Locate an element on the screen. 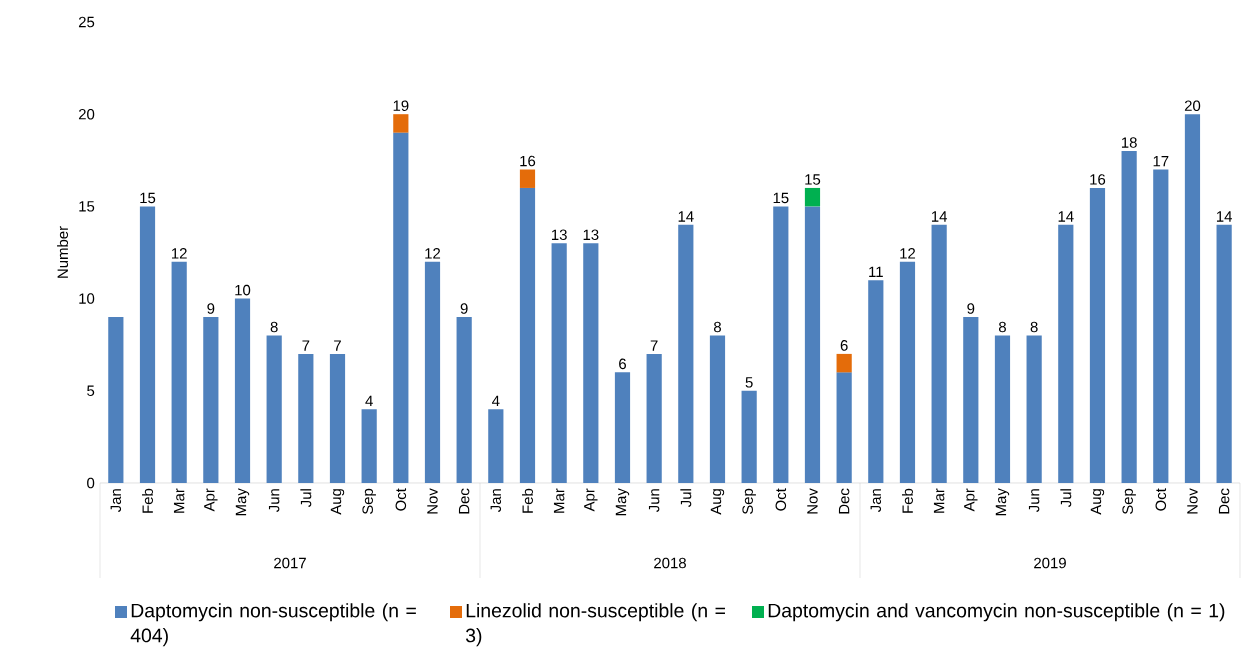 The height and width of the screenshot is (651, 1249). y-tick-label: 0 is located at coordinates (91, 483).